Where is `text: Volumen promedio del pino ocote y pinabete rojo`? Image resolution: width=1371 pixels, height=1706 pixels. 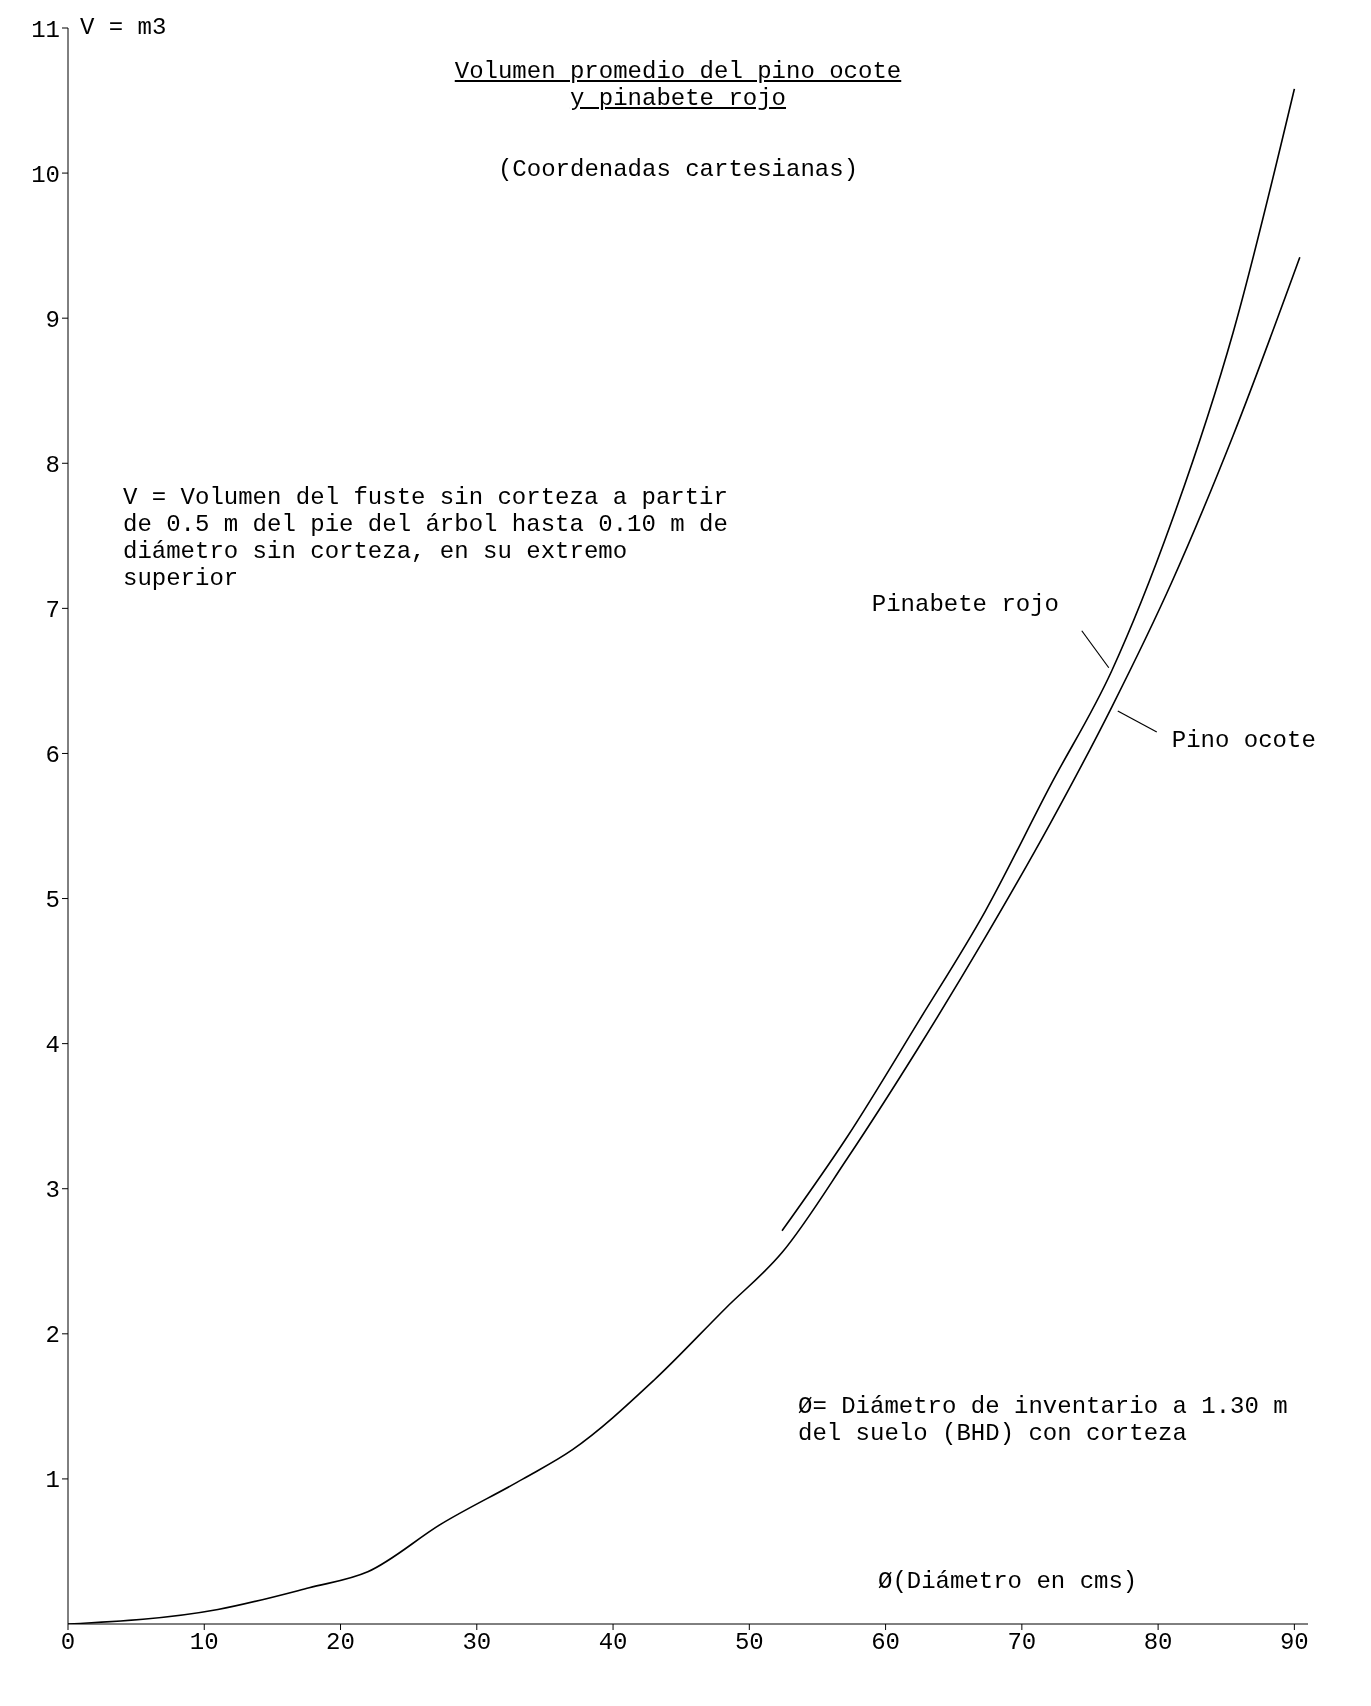
text: Volumen promedio del pino ocote y pinabete rojo is located at coordinates (678, 85).